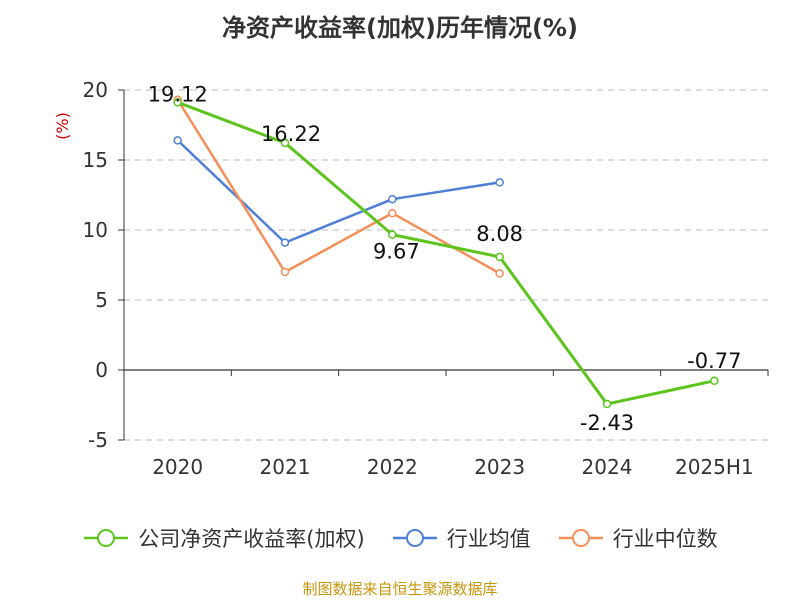  What do you see at coordinates (488, 539) in the screenshot?
I see `legend-label: 行业均值` at bounding box center [488, 539].